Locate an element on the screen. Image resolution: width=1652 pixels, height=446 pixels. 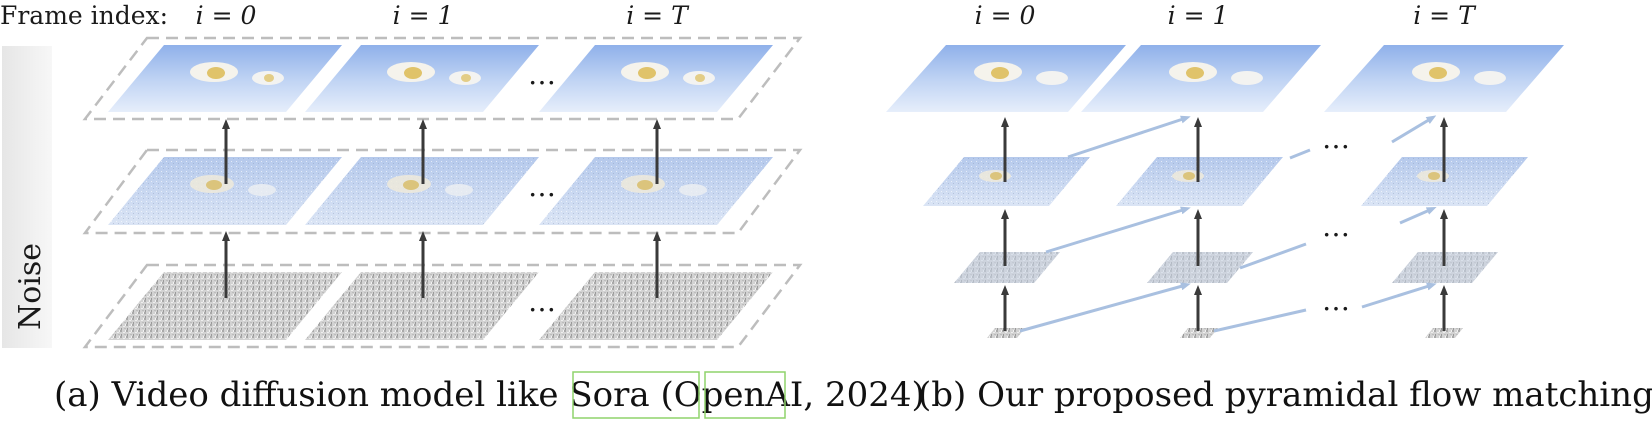
frame-label-b-1: i = 1 is located at coordinates (1198, 15).